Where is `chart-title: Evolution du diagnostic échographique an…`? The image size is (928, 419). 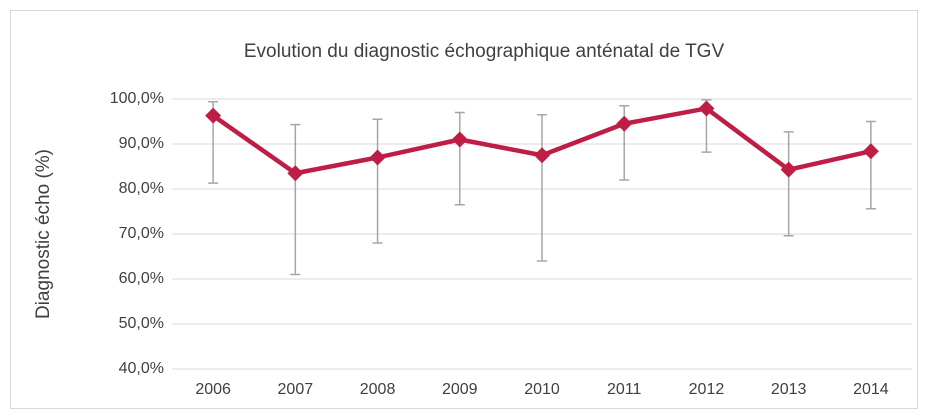 chart-title: Evolution du diagnostic échographique an… is located at coordinates (484, 51).